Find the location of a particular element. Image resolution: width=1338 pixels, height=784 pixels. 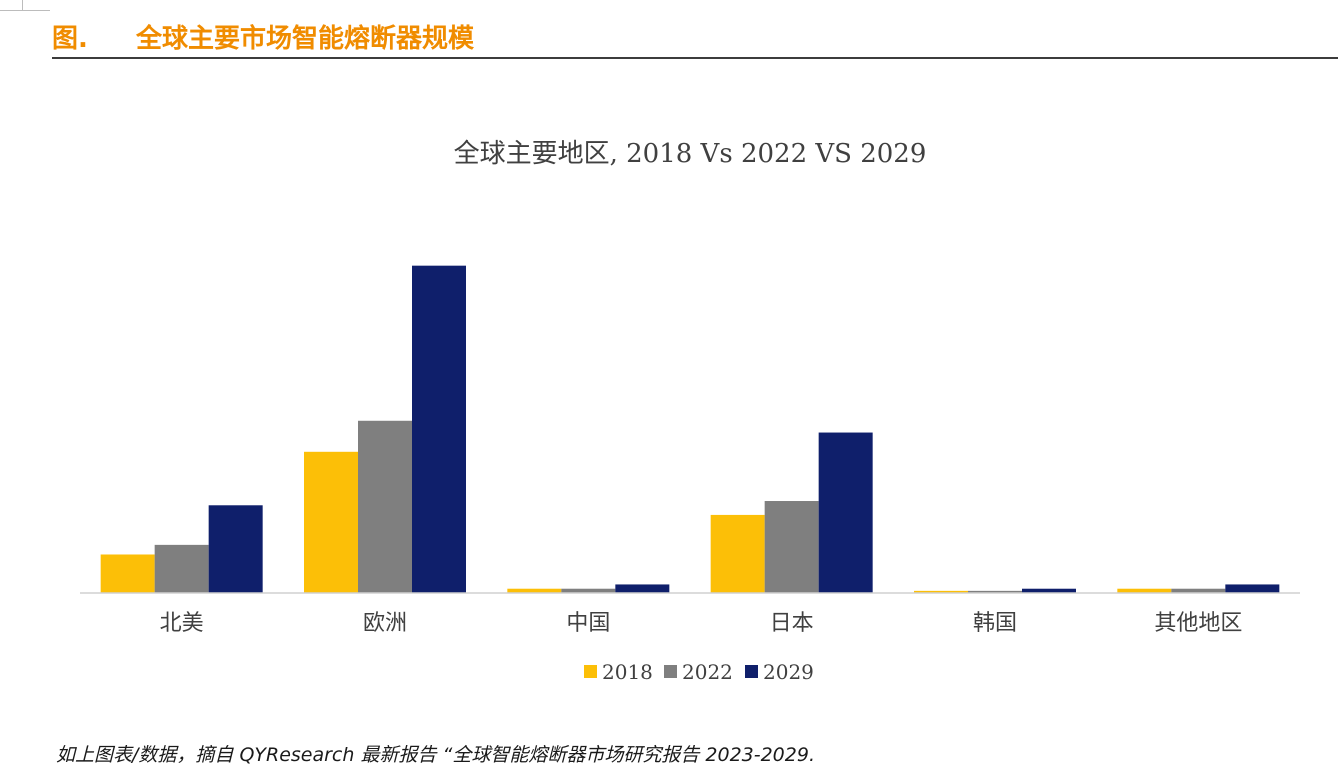

x-tick-label: 中国 is located at coordinates (588, 623).